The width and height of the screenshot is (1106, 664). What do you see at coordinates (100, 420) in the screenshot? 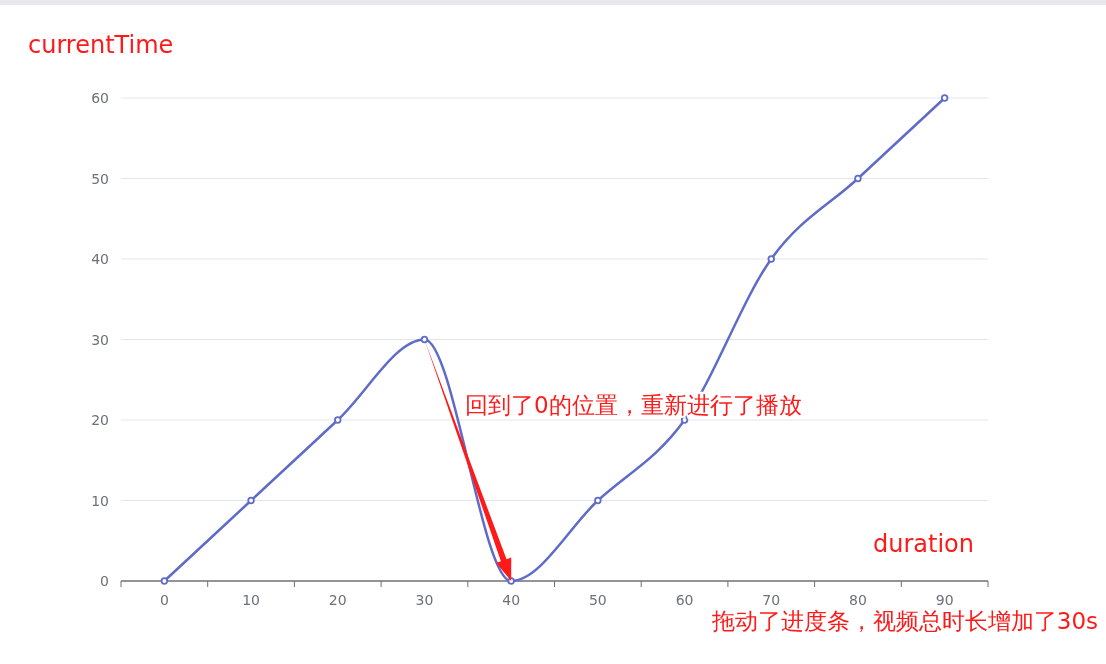
I see `y-tick-label: 20` at bounding box center [100, 420].